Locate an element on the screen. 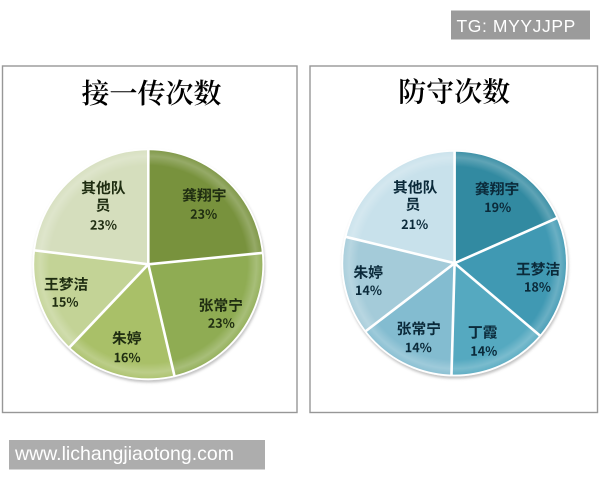  svg-text: TG: MYYJJPP is located at coordinates (516, 26).